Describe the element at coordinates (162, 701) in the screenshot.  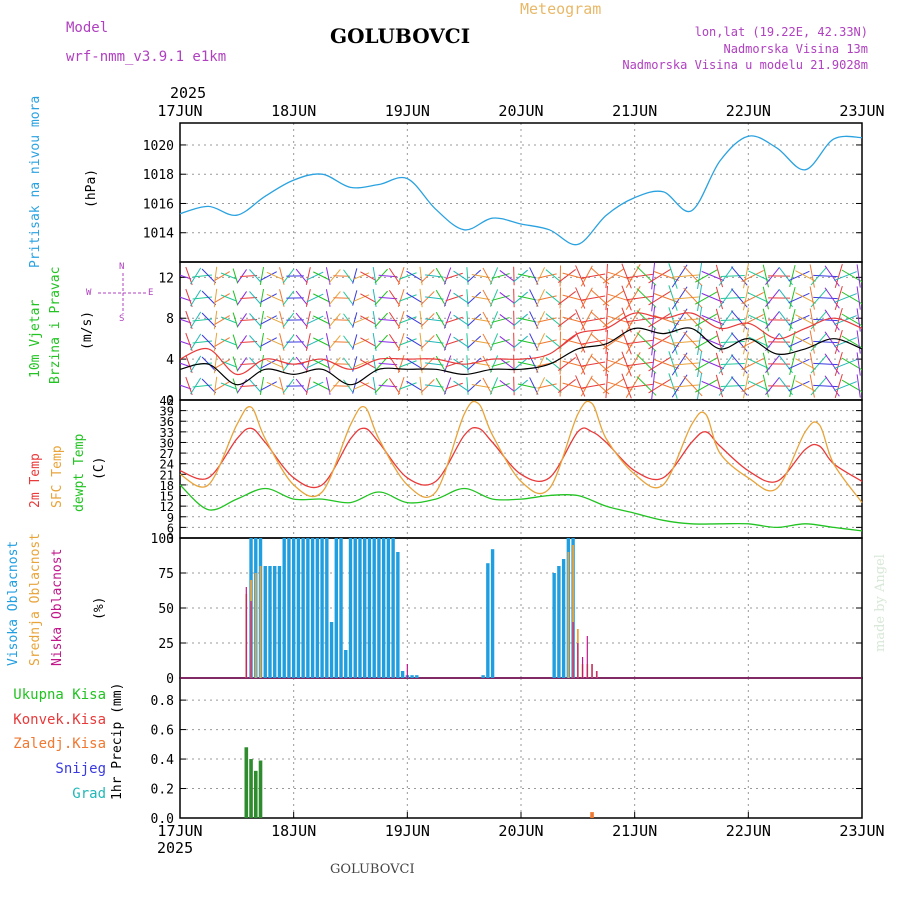
I see `y-tick-label: 0.8` at that location.